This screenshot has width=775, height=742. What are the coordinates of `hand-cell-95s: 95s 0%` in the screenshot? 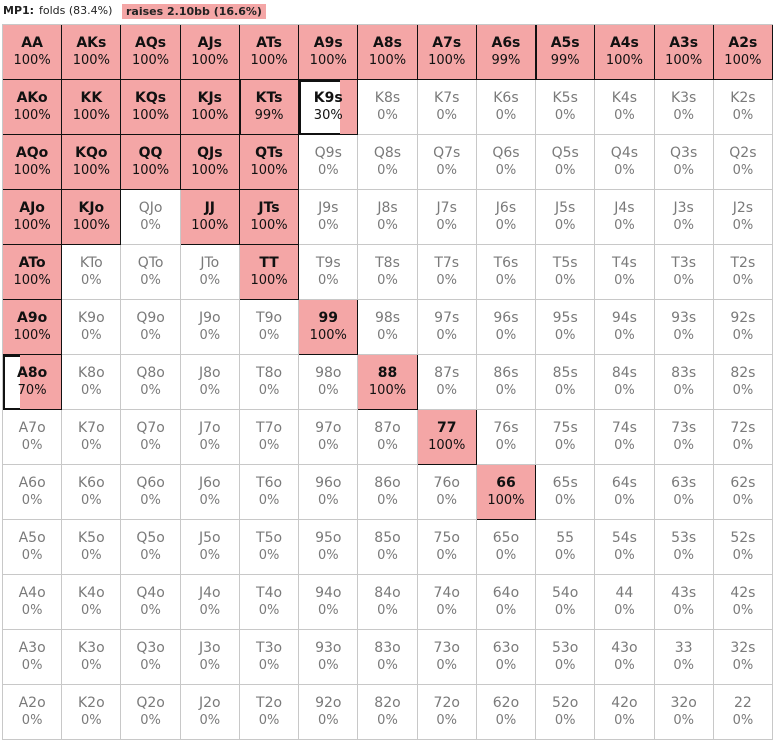 It's located at (566, 327).